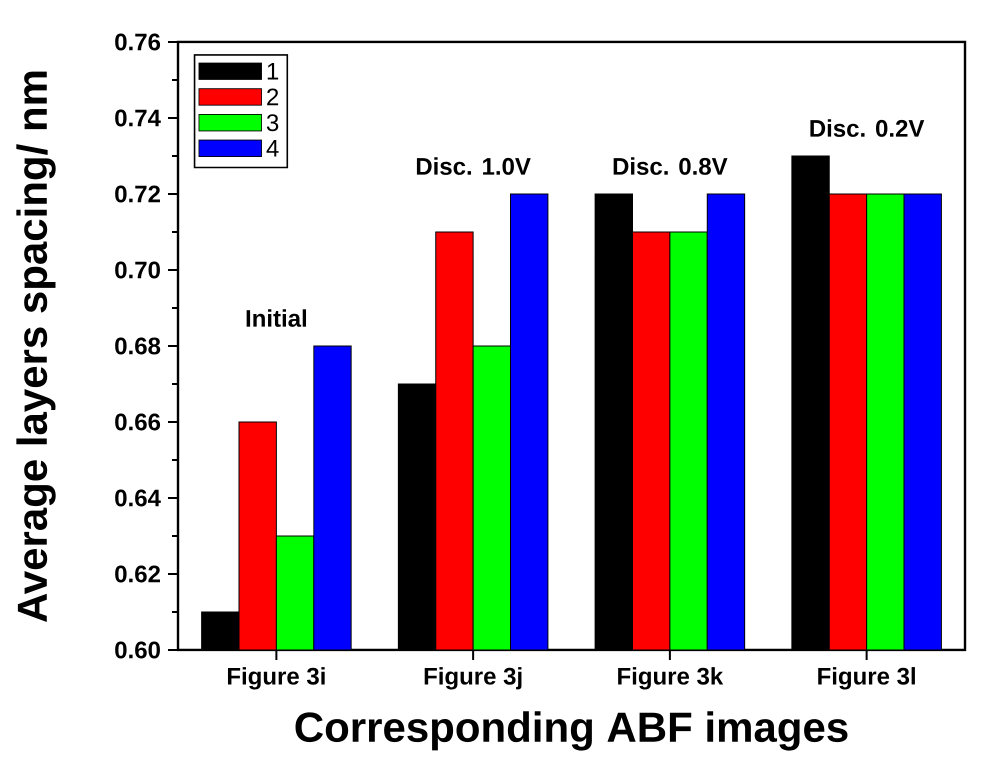 This screenshot has height=769, width=995. I want to click on y-tick-label: 0.64, so click(138, 498).